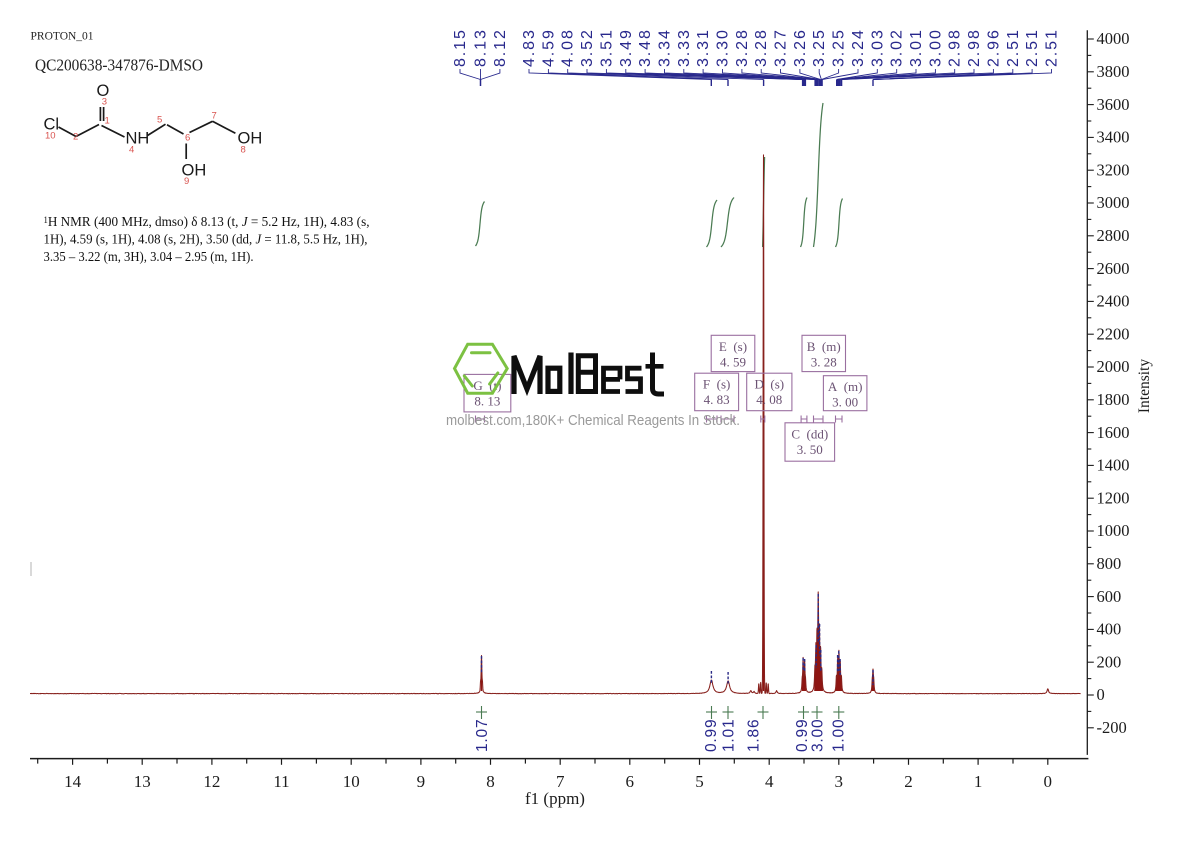 The width and height of the screenshot is (1190, 841). I want to click on svg-text: 3. 28, so click(824, 361).